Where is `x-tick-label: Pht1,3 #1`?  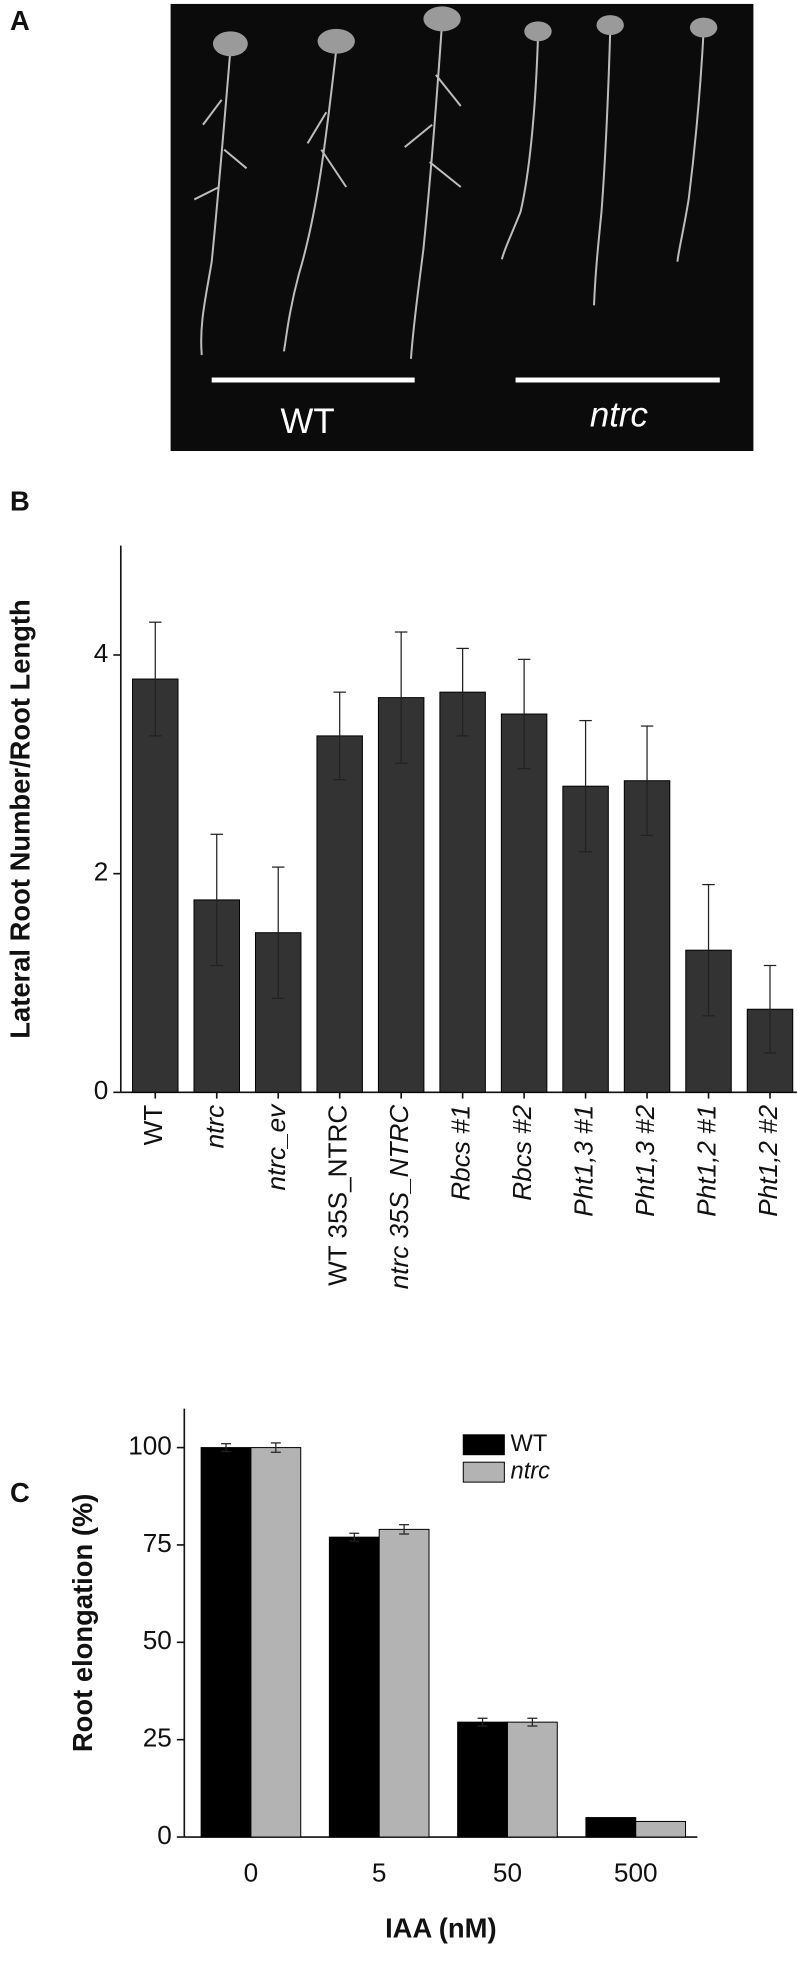 x-tick-label: Pht1,3 #1 is located at coordinates (583, 1161).